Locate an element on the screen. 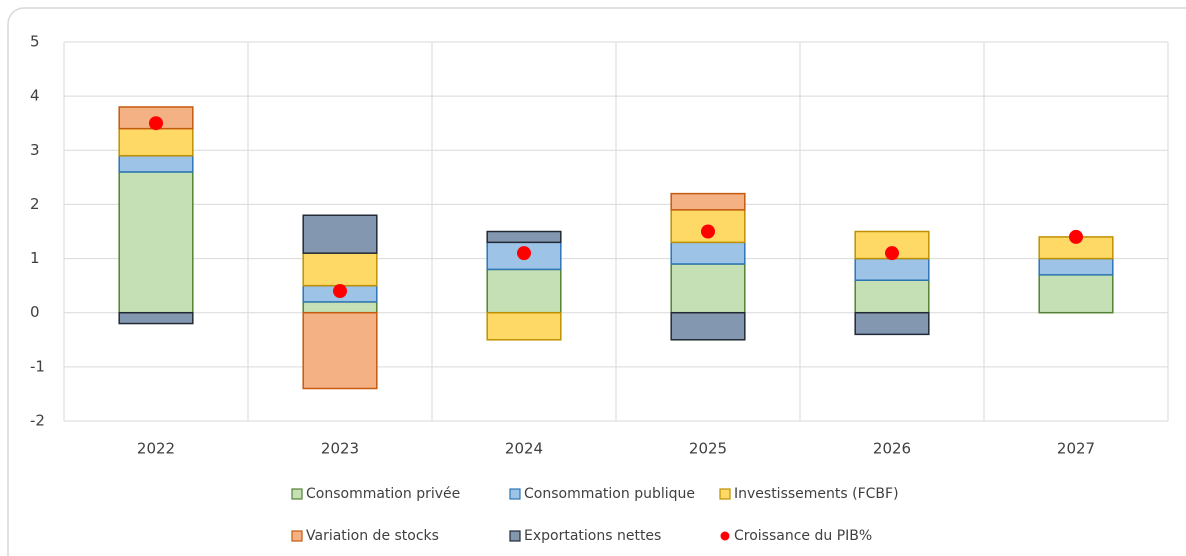  legend-label: Consommation privée is located at coordinates (383, 494).